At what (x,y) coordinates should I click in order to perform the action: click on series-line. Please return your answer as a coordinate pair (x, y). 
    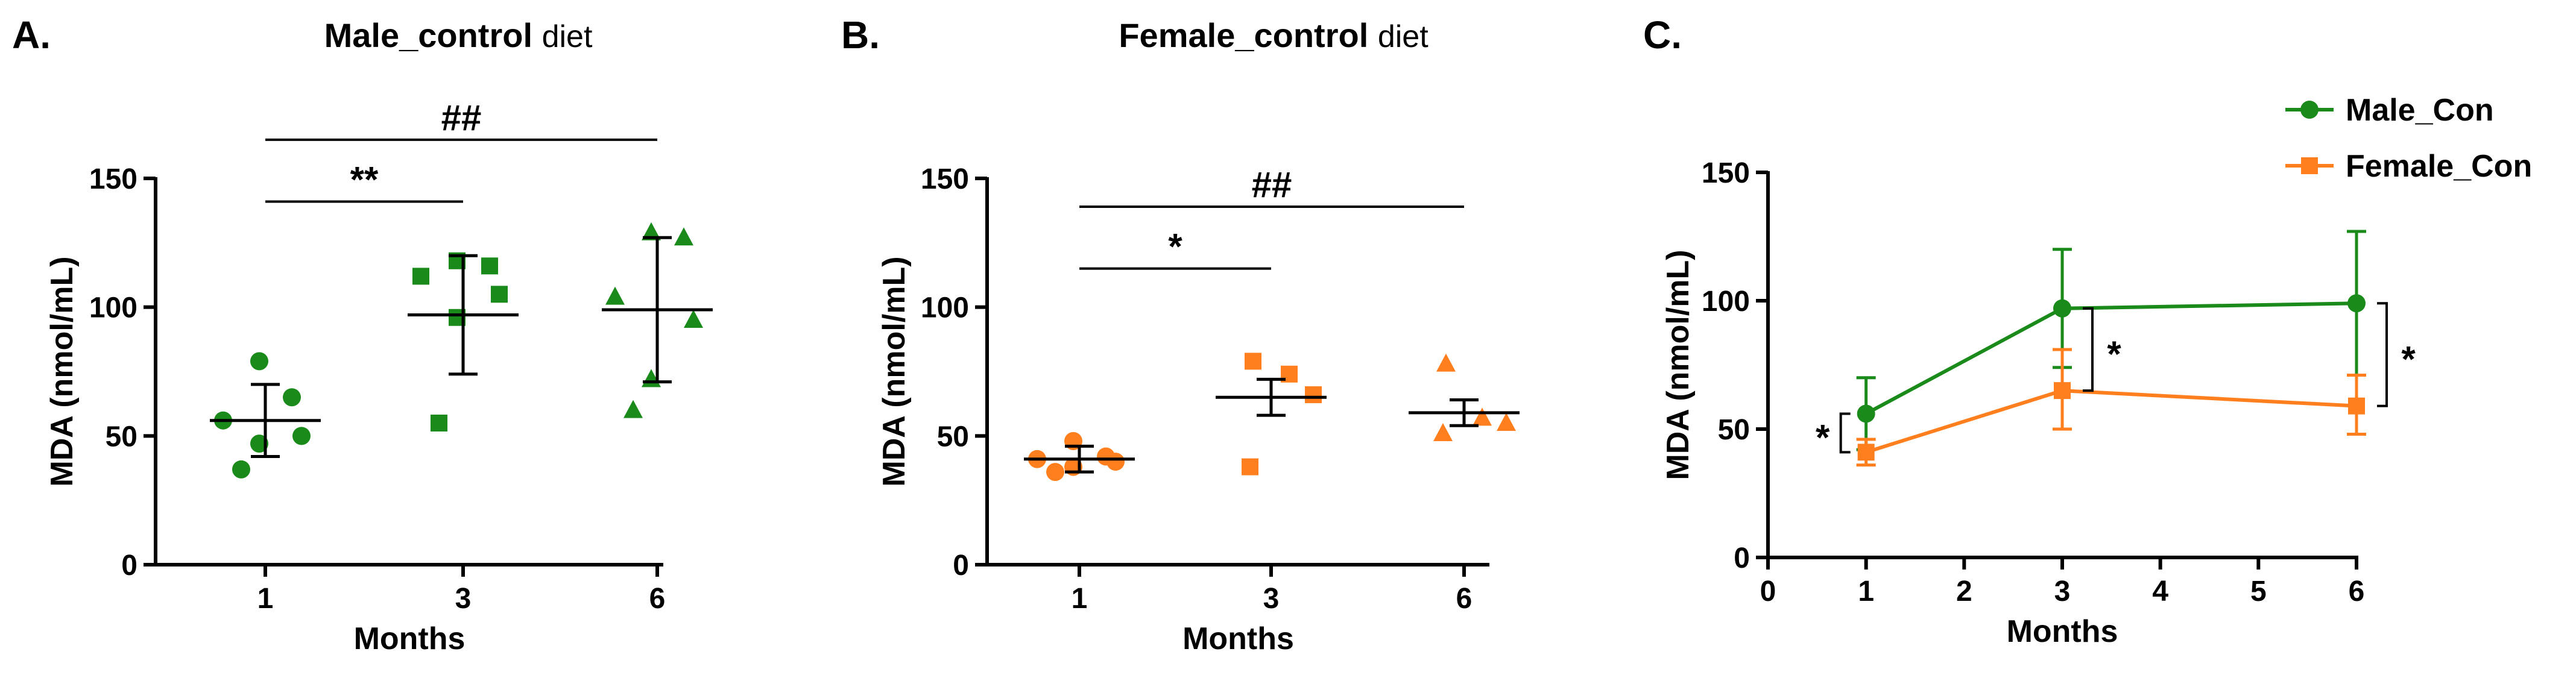
    Looking at the image, I should click on (2111, 422).